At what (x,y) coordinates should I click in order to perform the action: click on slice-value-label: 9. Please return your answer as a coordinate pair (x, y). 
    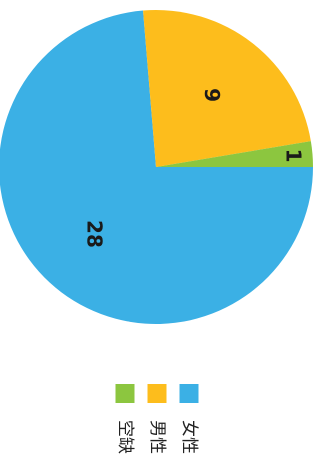
    Looking at the image, I should click on (212, 95).